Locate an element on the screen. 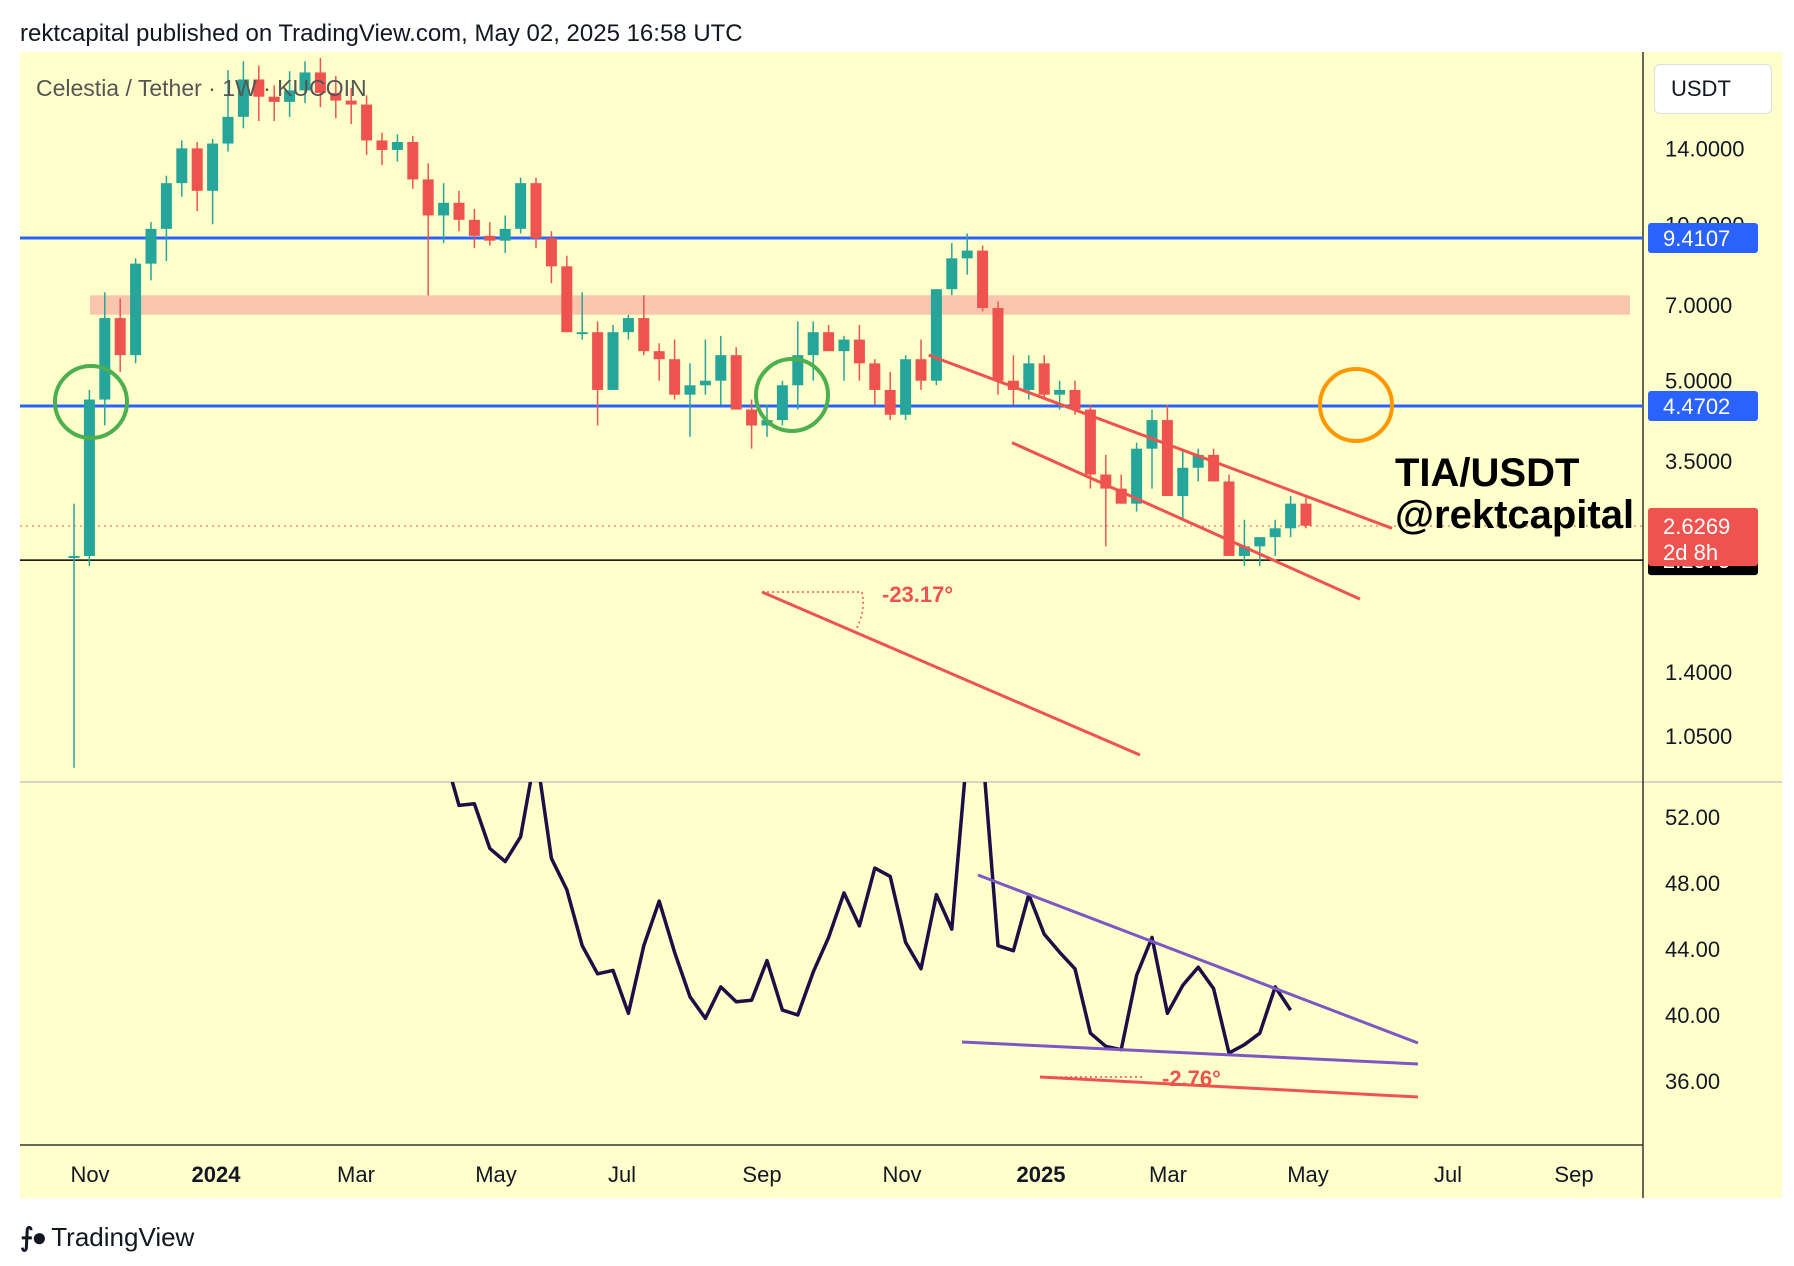 The image size is (1794, 1266). channel-angle-label: -23.17° is located at coordinates (917, 594).